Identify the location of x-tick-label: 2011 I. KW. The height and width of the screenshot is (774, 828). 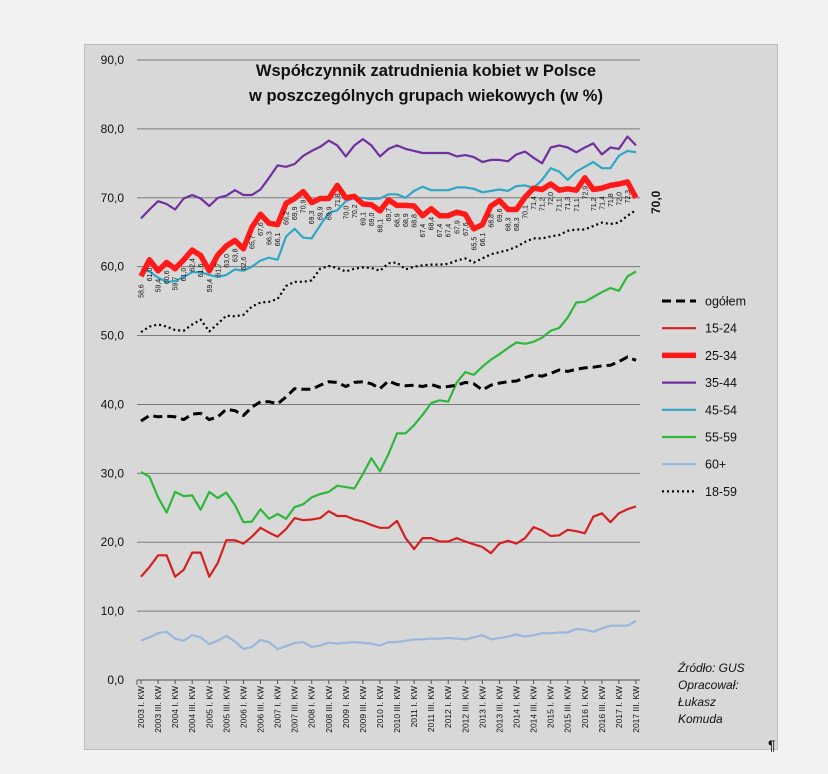
(414, 706).